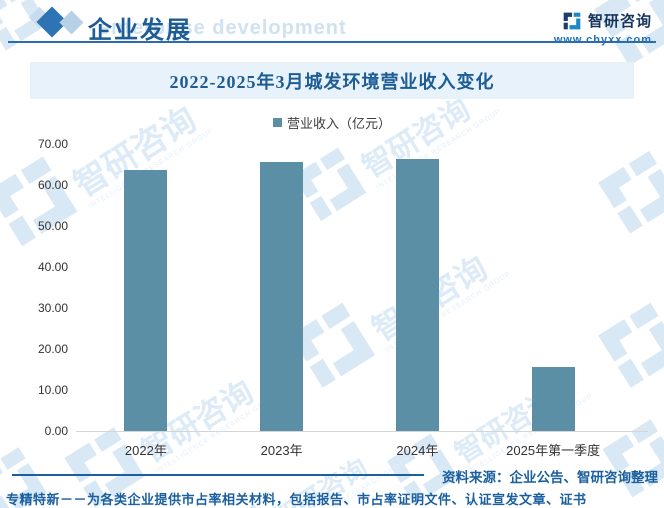 This screenshot has width=664, height=508. What do you see at coordinates (619, 21) in the screenshot?
I see `brand-name: 智研咨询` at bounding box center [619, 21].